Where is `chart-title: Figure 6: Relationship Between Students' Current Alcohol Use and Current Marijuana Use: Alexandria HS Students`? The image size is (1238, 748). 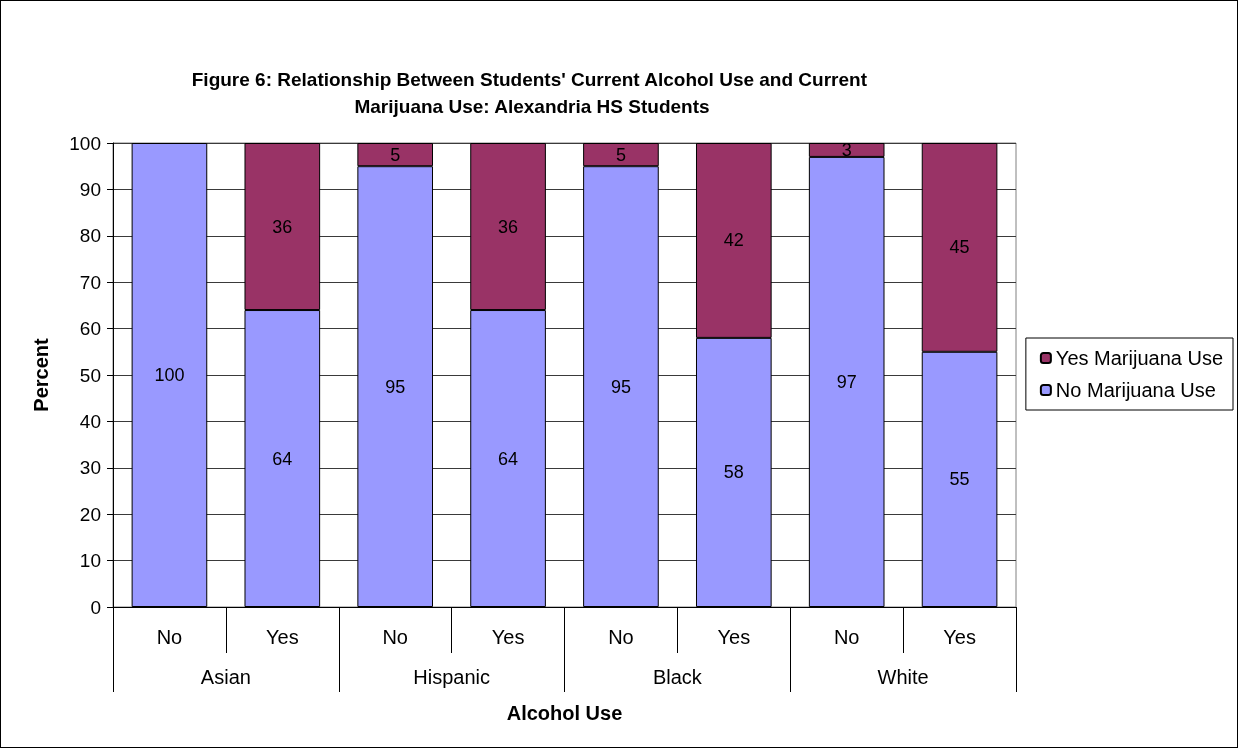 chart-title: Figure 6: Relationship Between Students' Current Alcohol Use and Current Marijuana Use: Alexandria HS Students is located at coordinates (532, 93).